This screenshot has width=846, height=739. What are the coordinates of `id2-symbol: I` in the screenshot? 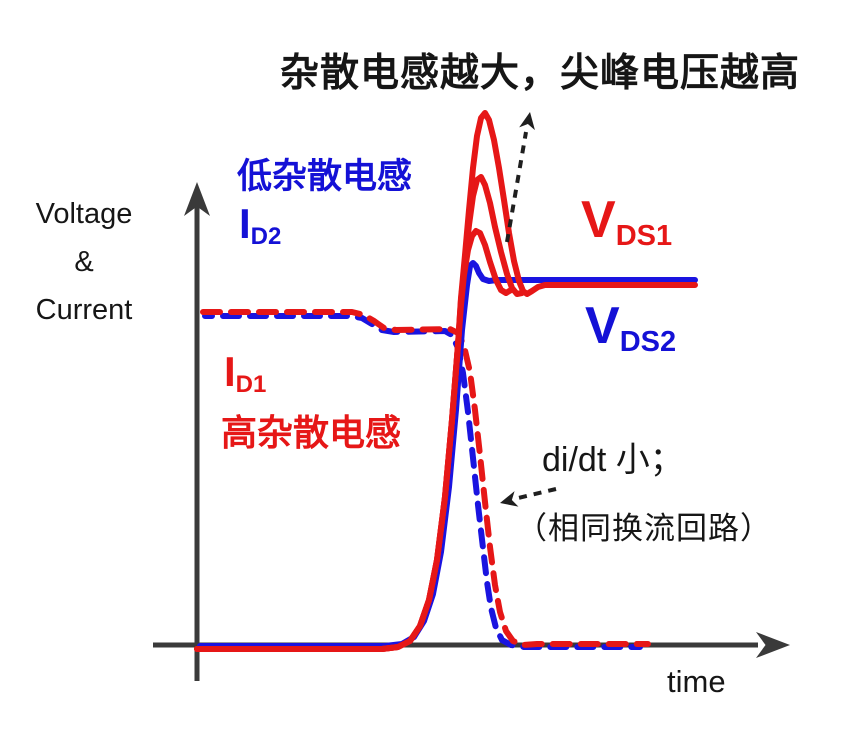 It's located at (245, 223).